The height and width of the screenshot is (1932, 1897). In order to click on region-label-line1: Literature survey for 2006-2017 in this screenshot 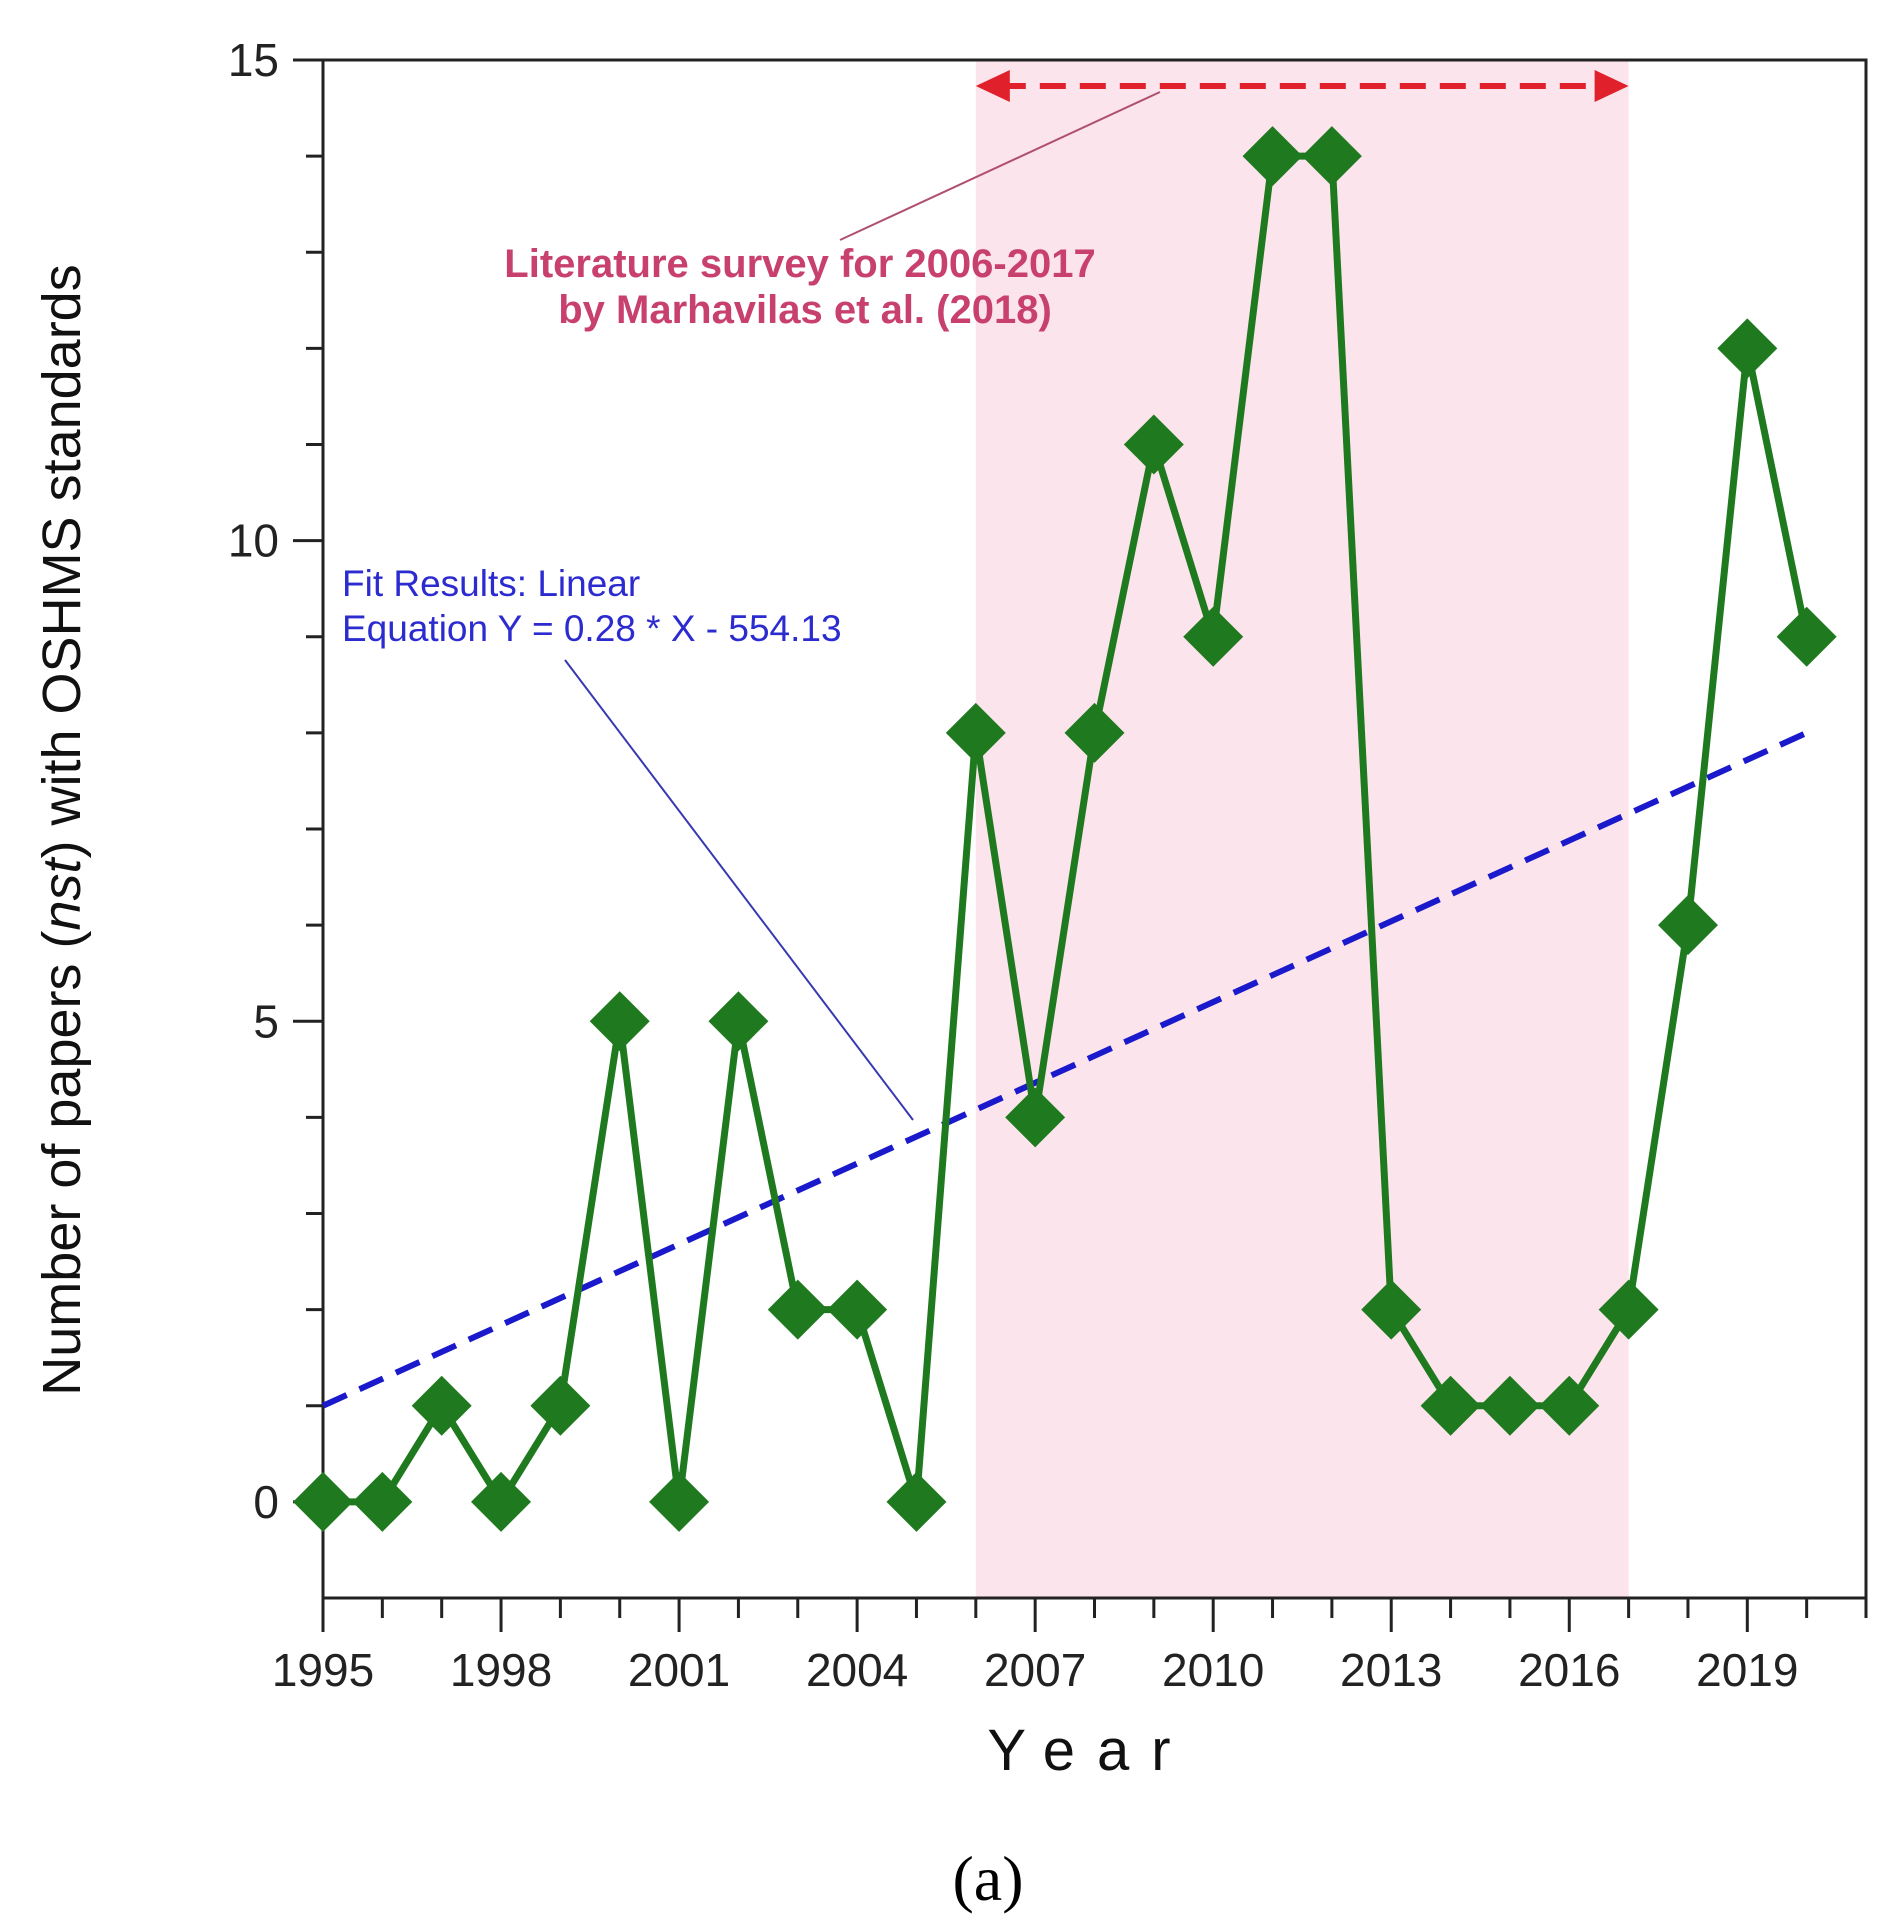, I will do `click(799, 264)`.